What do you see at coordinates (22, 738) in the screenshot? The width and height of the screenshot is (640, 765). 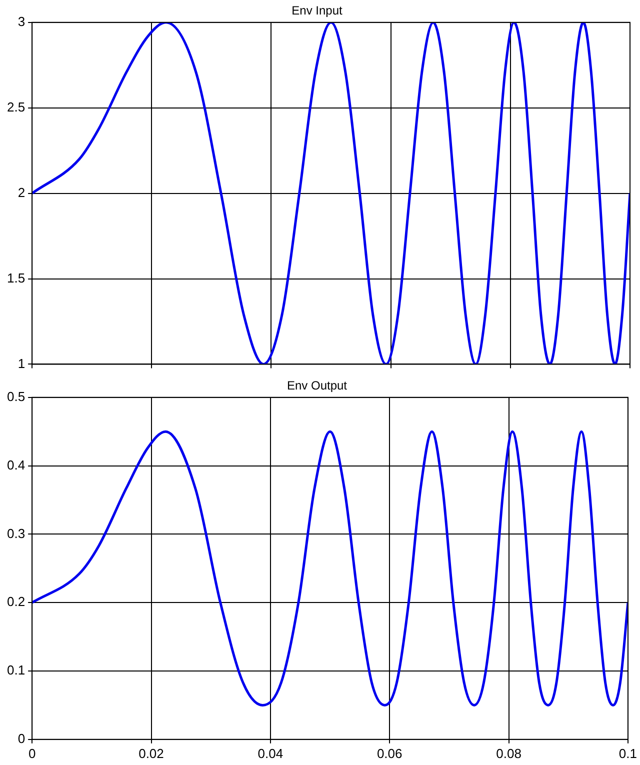 I see `y-tick-label: 0` at bounding box center [22, 738].